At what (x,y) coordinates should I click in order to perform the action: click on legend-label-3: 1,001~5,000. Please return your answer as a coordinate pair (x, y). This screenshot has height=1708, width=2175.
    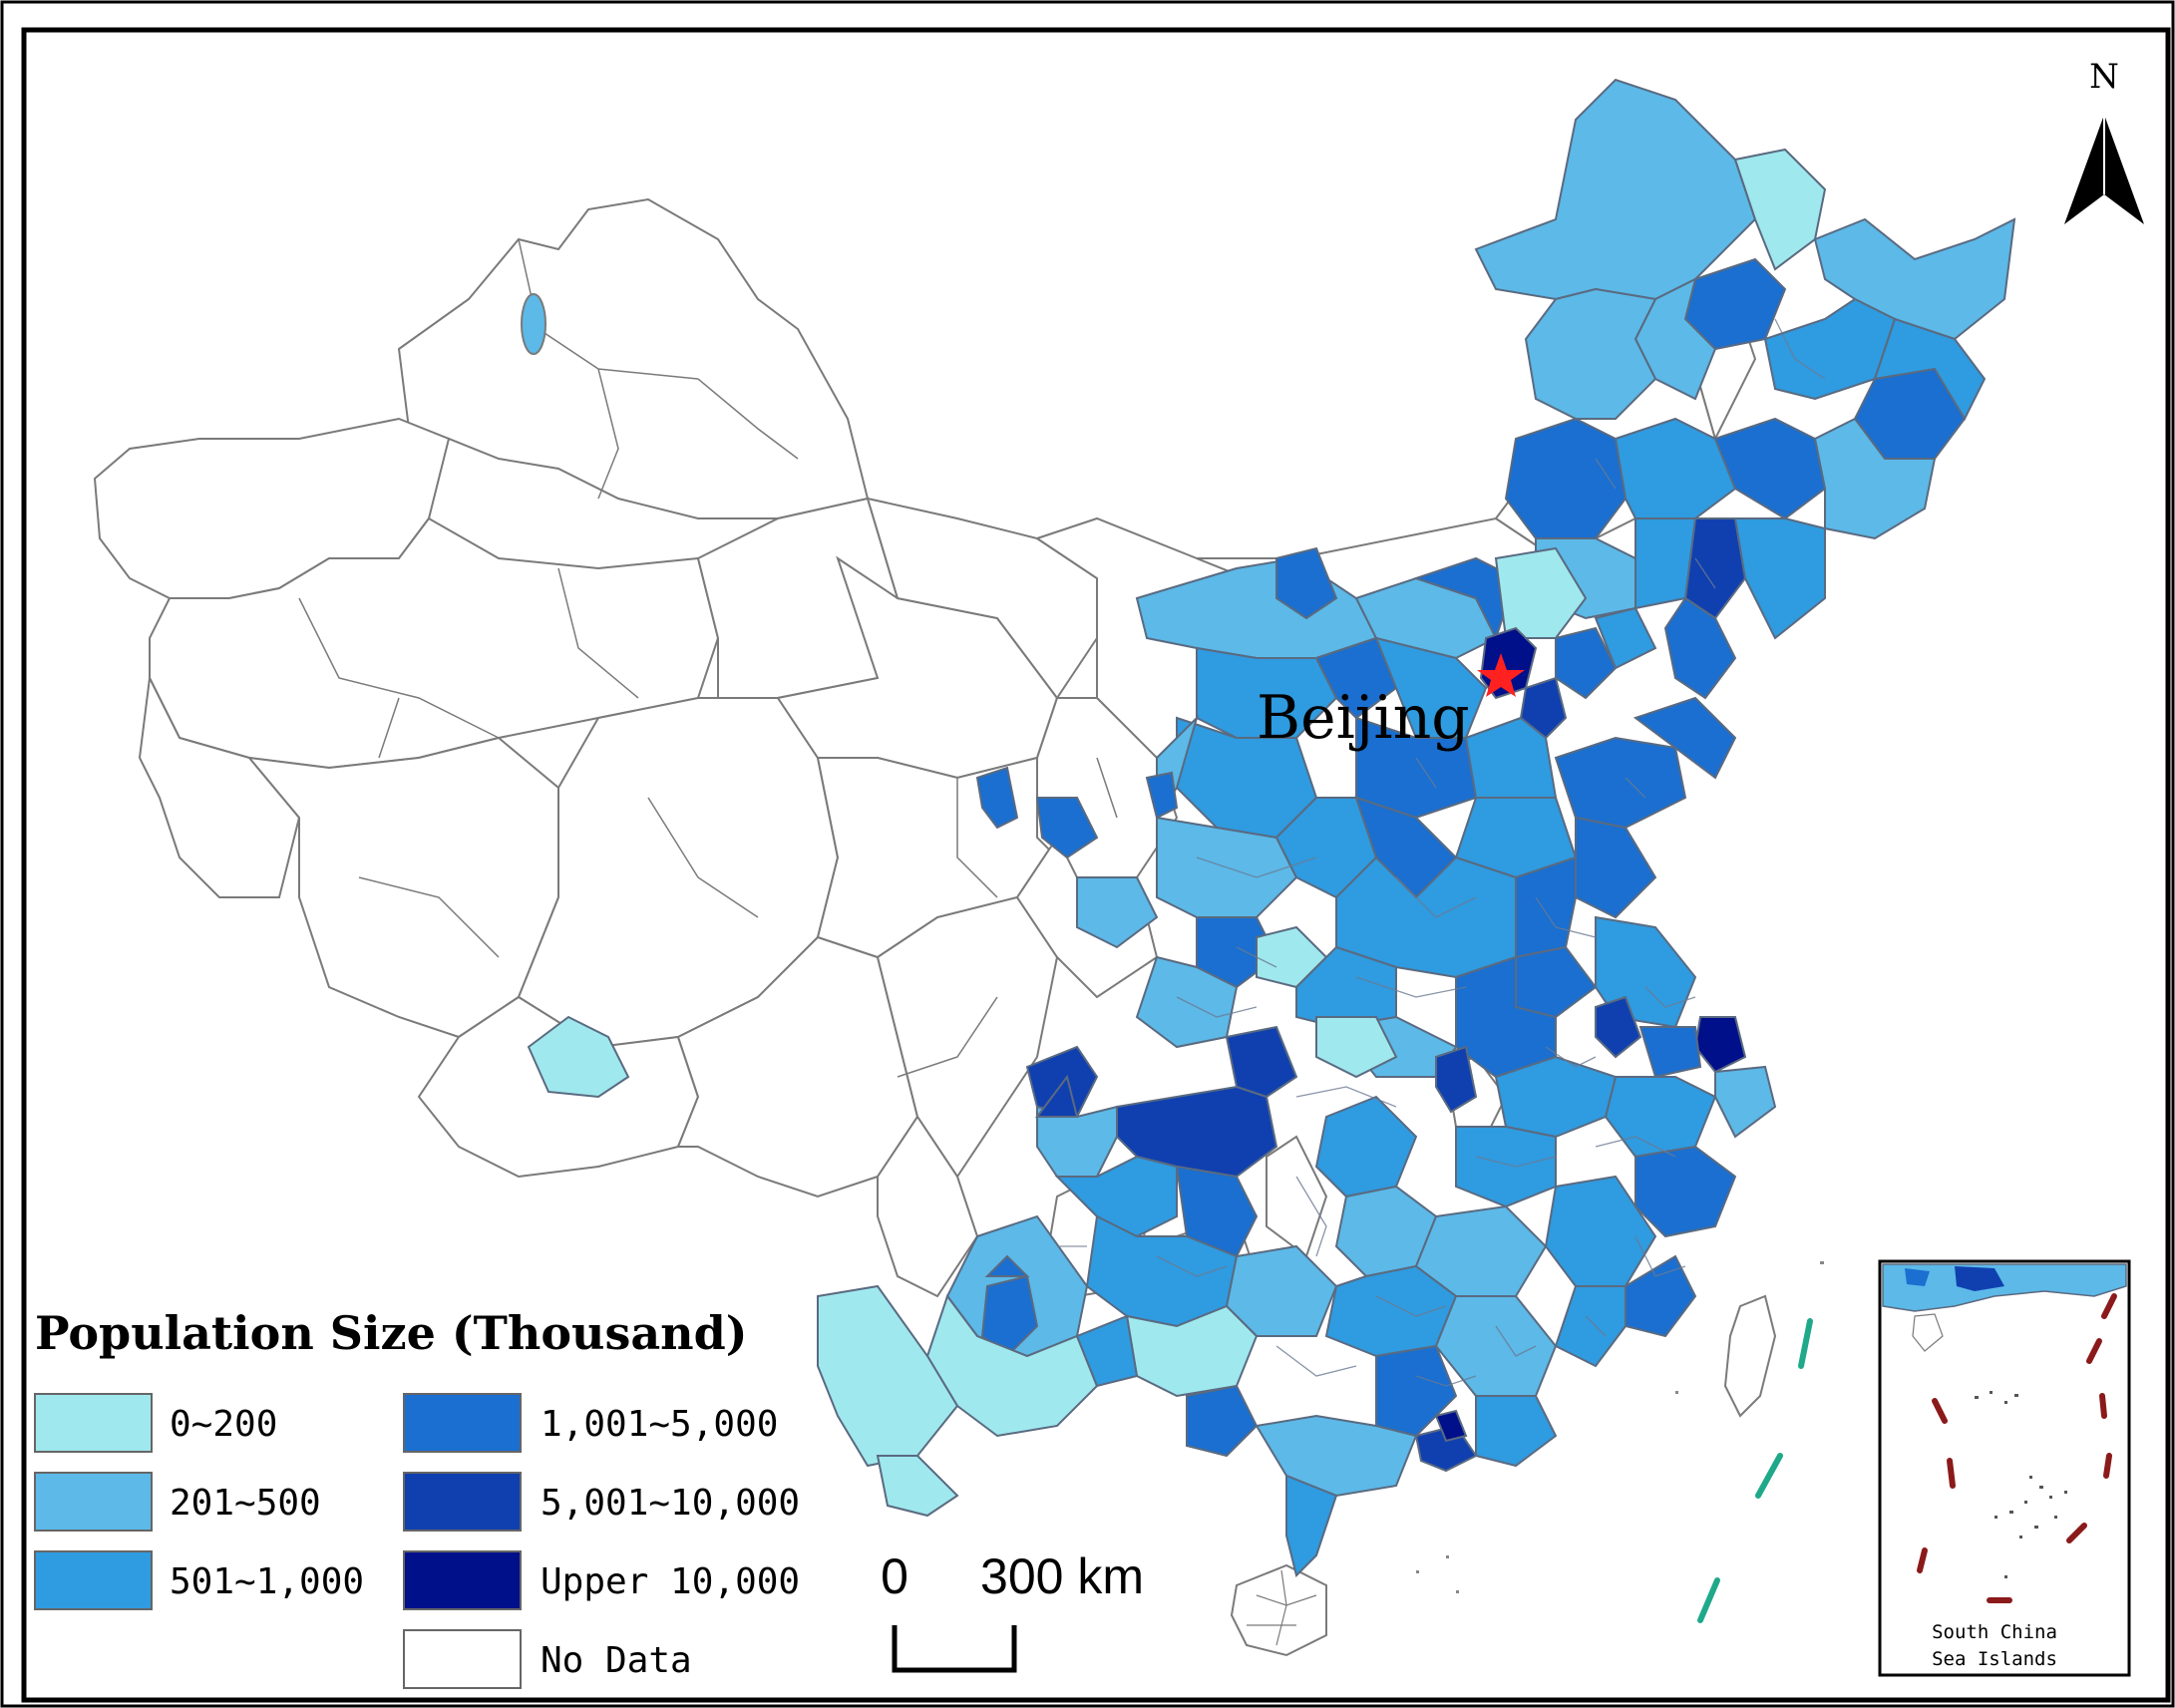
    Looking at the image, I should click on (659, 1425).